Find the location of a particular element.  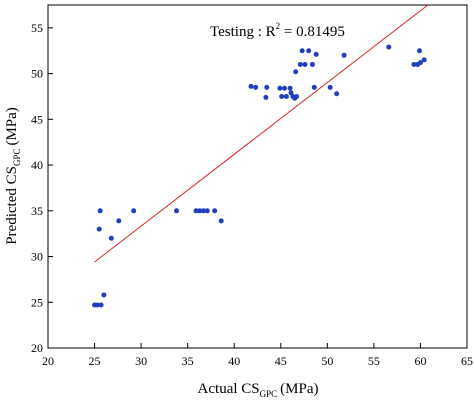

x-tick-label: 45 is located at coordinates (281, 361).